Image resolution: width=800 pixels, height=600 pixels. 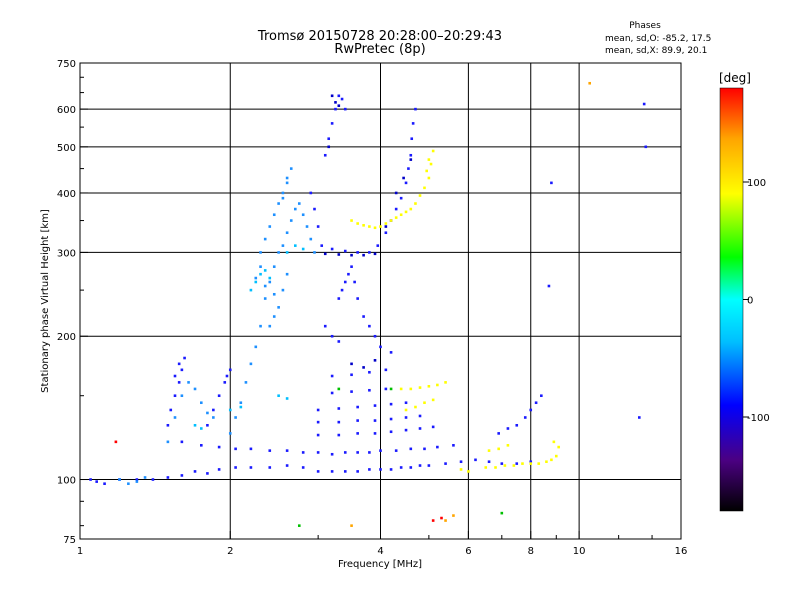 I want to click on chart-subtitle: RwPretec (8p), so click(x=379, y=49).